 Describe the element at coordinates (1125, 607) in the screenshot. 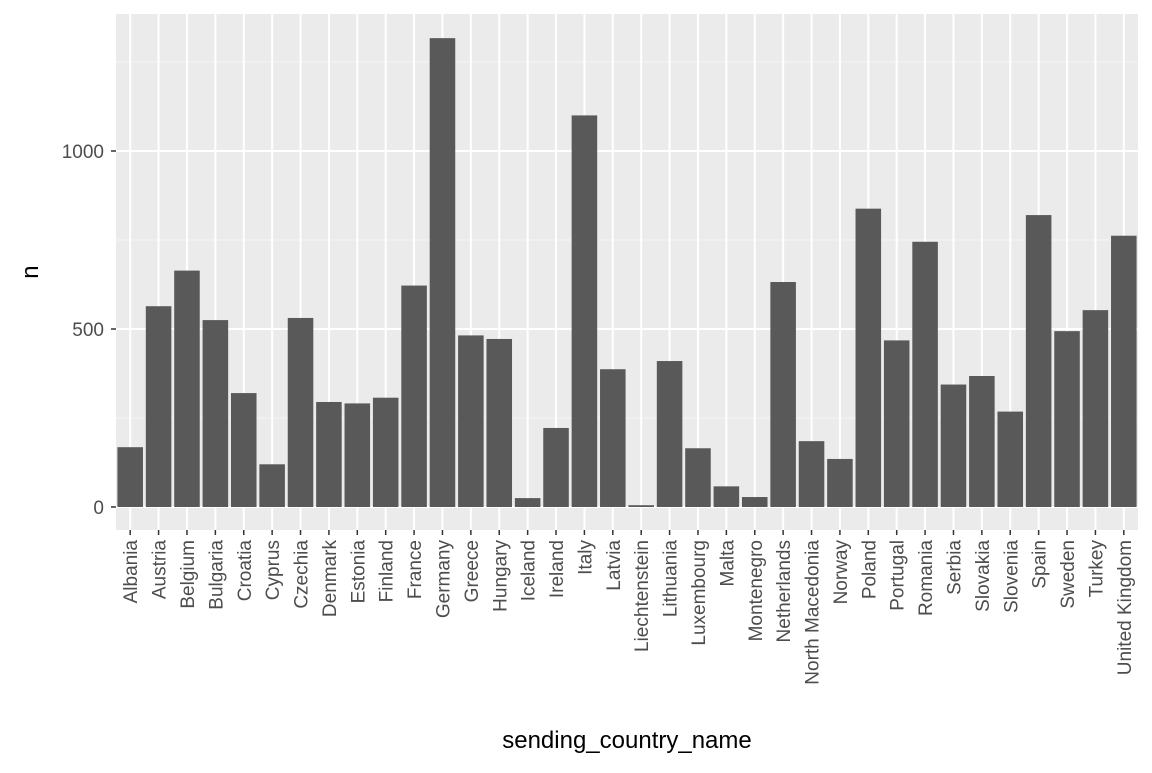

I see `x-tick-label: United Kingdom` at that location.